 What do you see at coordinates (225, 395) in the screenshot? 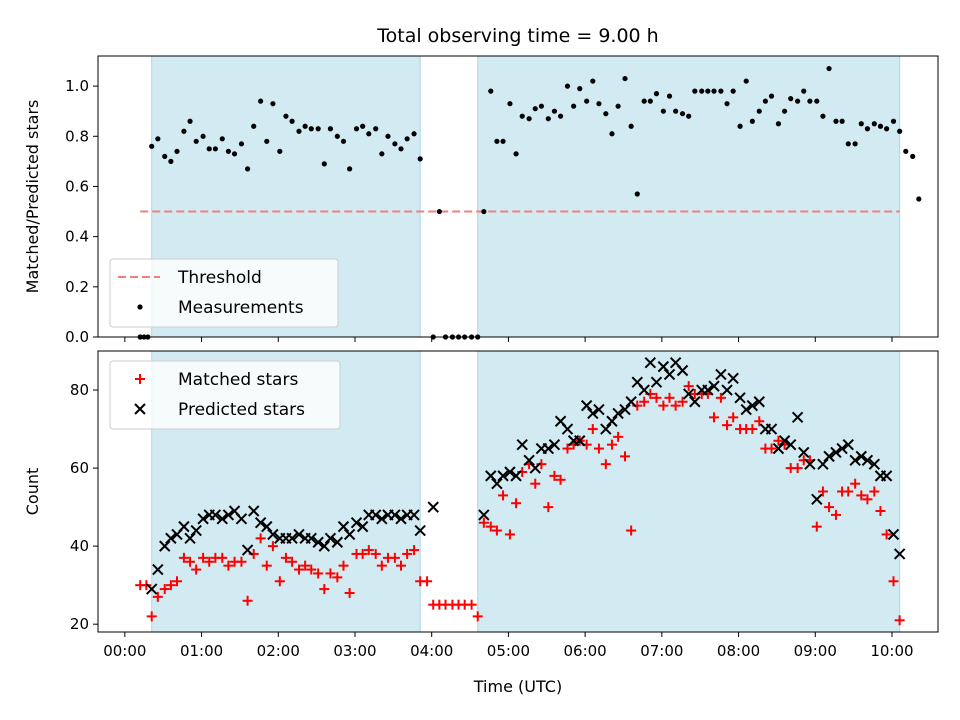
I see `legend: Matched stars Predicted stars` at bounding box center [225, 395].